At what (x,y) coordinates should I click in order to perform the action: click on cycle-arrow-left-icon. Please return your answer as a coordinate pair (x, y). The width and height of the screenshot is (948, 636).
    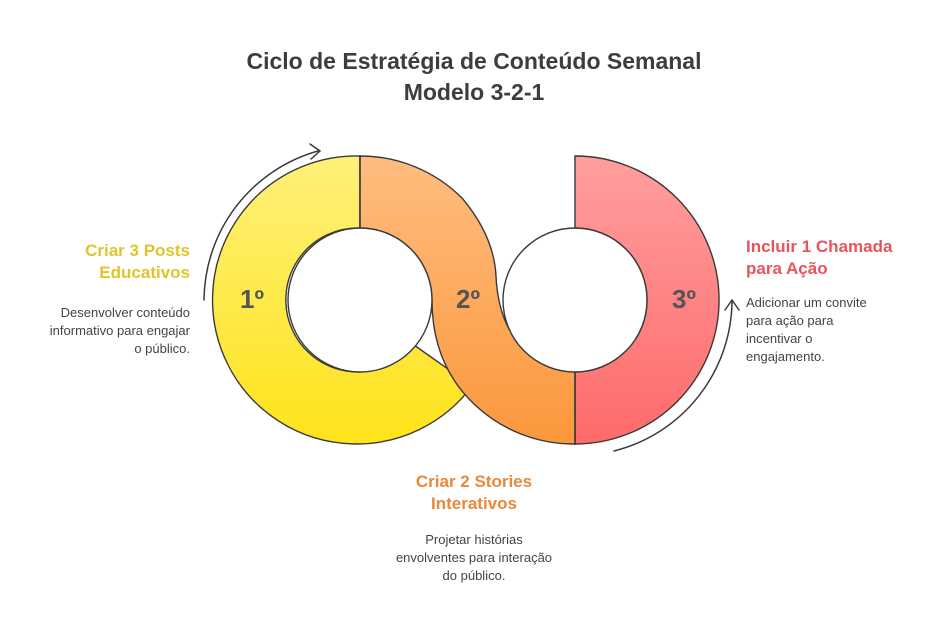
    Looking at the image, I should click on (262, 222).